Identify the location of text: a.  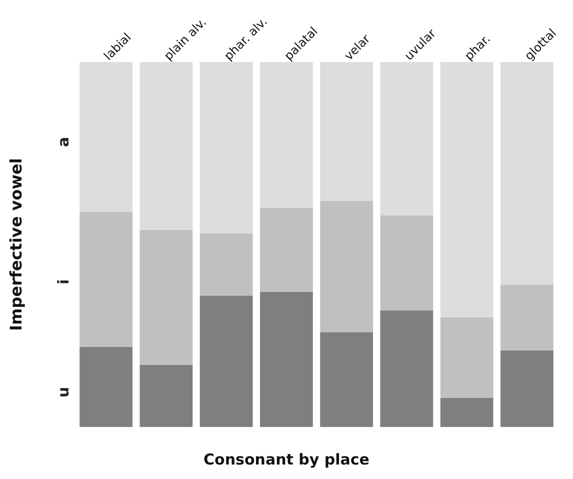
(63, 141).